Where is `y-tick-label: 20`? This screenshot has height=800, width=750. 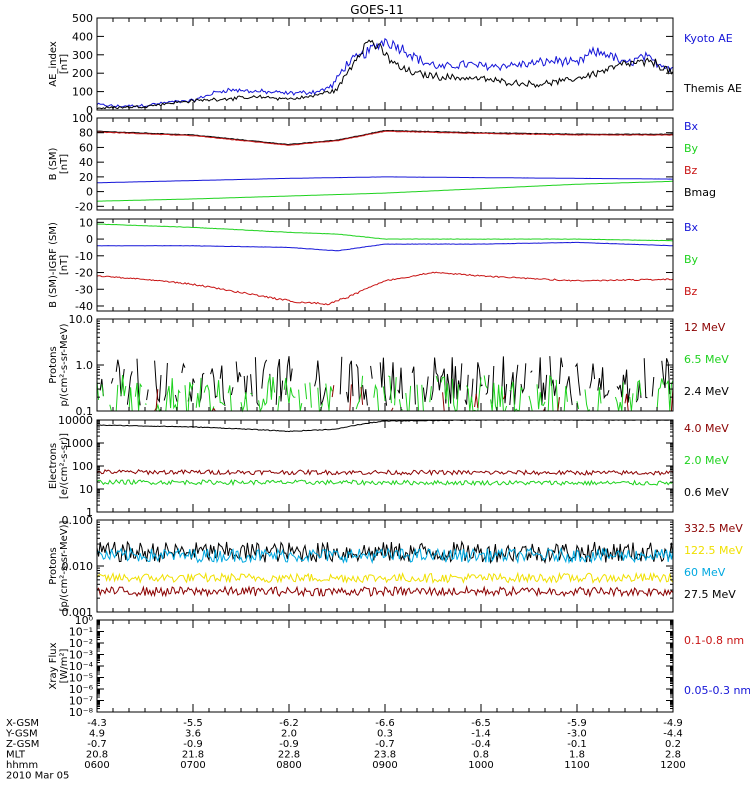 y-tick-label: 20 is located at coordinates (86, 177).